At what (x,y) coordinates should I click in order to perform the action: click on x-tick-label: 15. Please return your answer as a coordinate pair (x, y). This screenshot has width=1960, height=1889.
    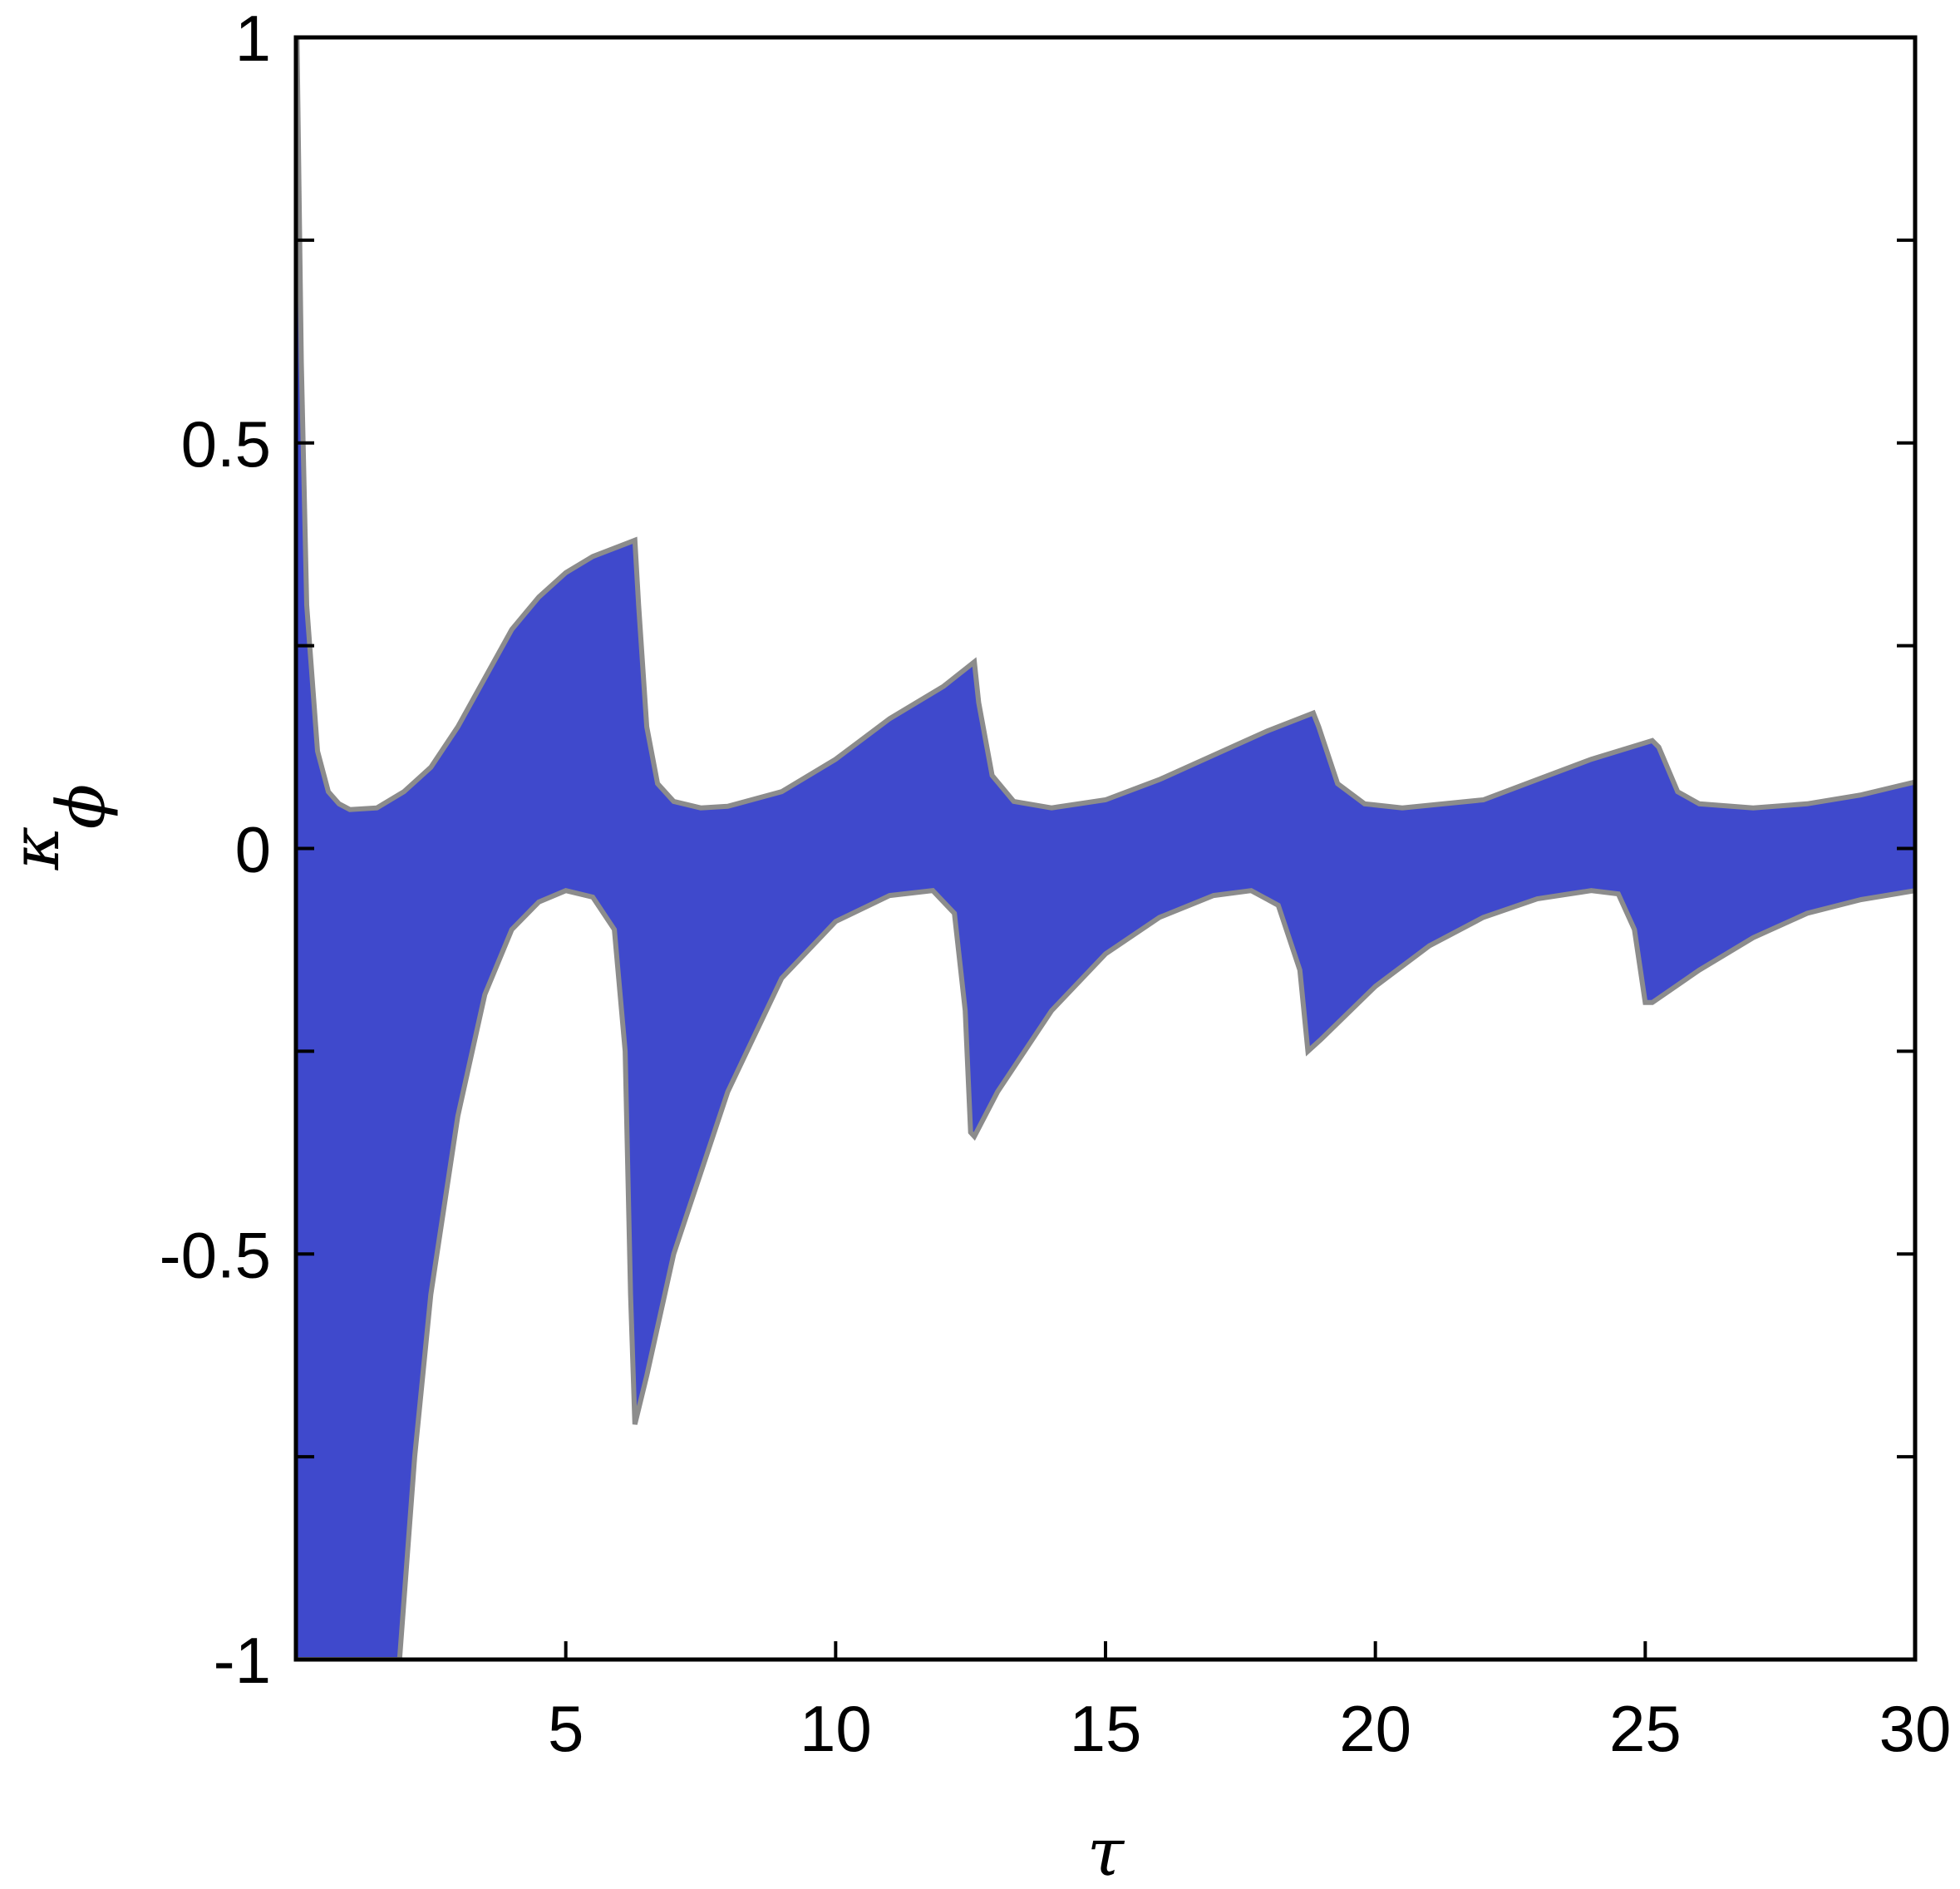
    Looking at the image, I should click on (1106, 1728).